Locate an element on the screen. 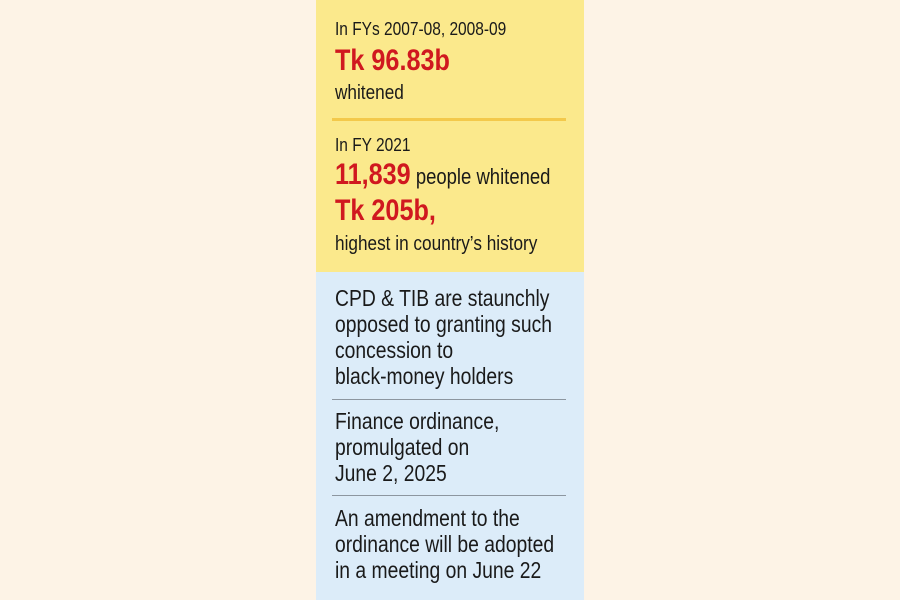  opposition-line-2: opposed to granting such is located at coordinates (443, 324).